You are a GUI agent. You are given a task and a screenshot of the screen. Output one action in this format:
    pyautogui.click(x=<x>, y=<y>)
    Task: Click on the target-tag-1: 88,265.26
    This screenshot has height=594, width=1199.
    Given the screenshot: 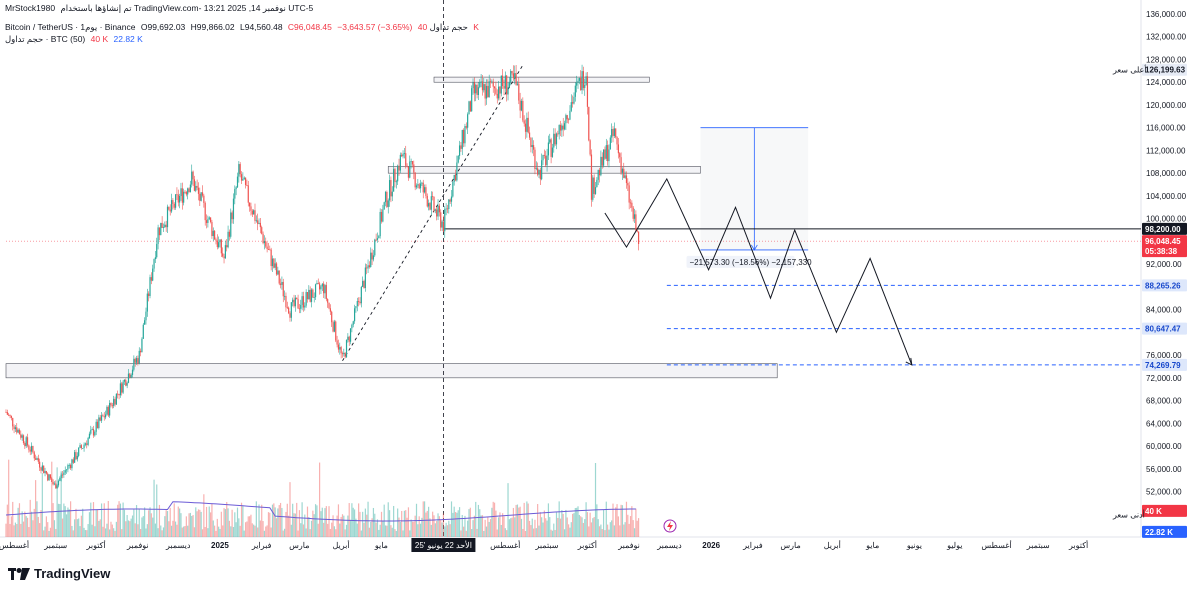 What is the action you would take?
    pyautogui.click(x=1164, y=285)
    